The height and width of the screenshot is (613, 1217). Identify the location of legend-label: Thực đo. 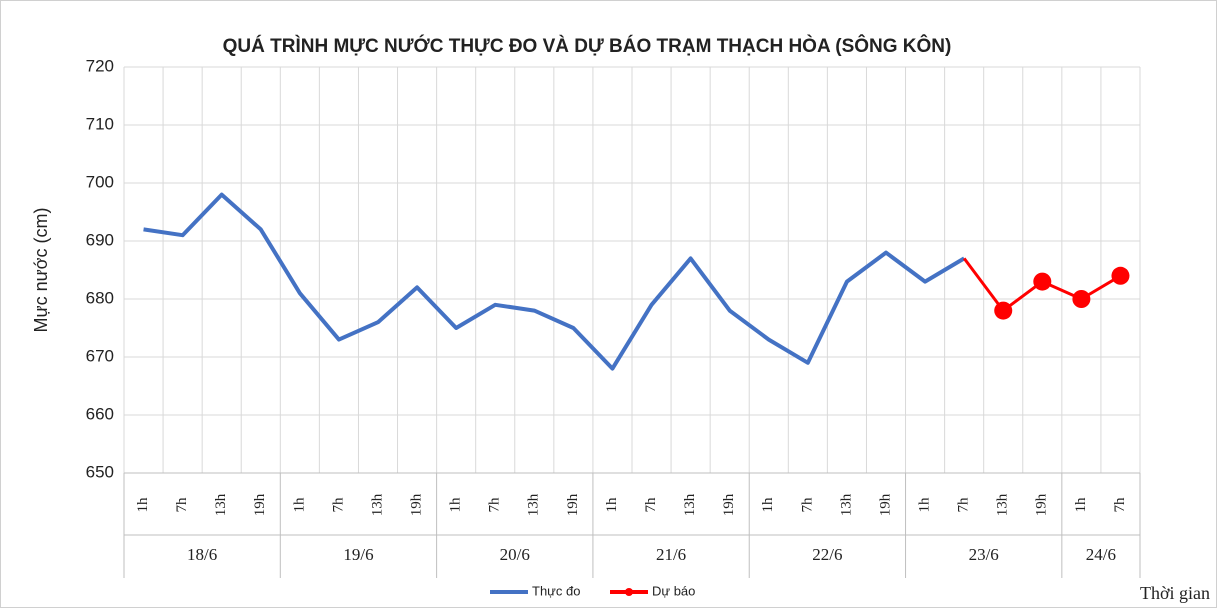
(556, 590).